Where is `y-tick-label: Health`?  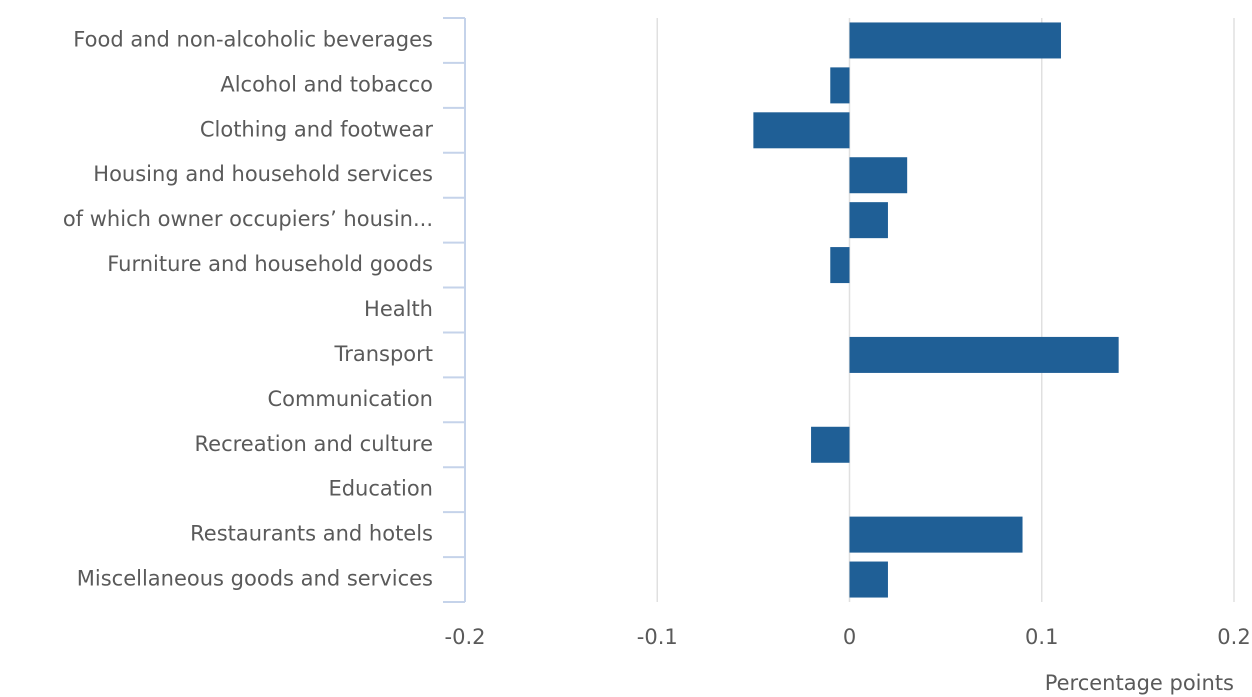
y-tick-label: Health is located at coordinates (398, 309).